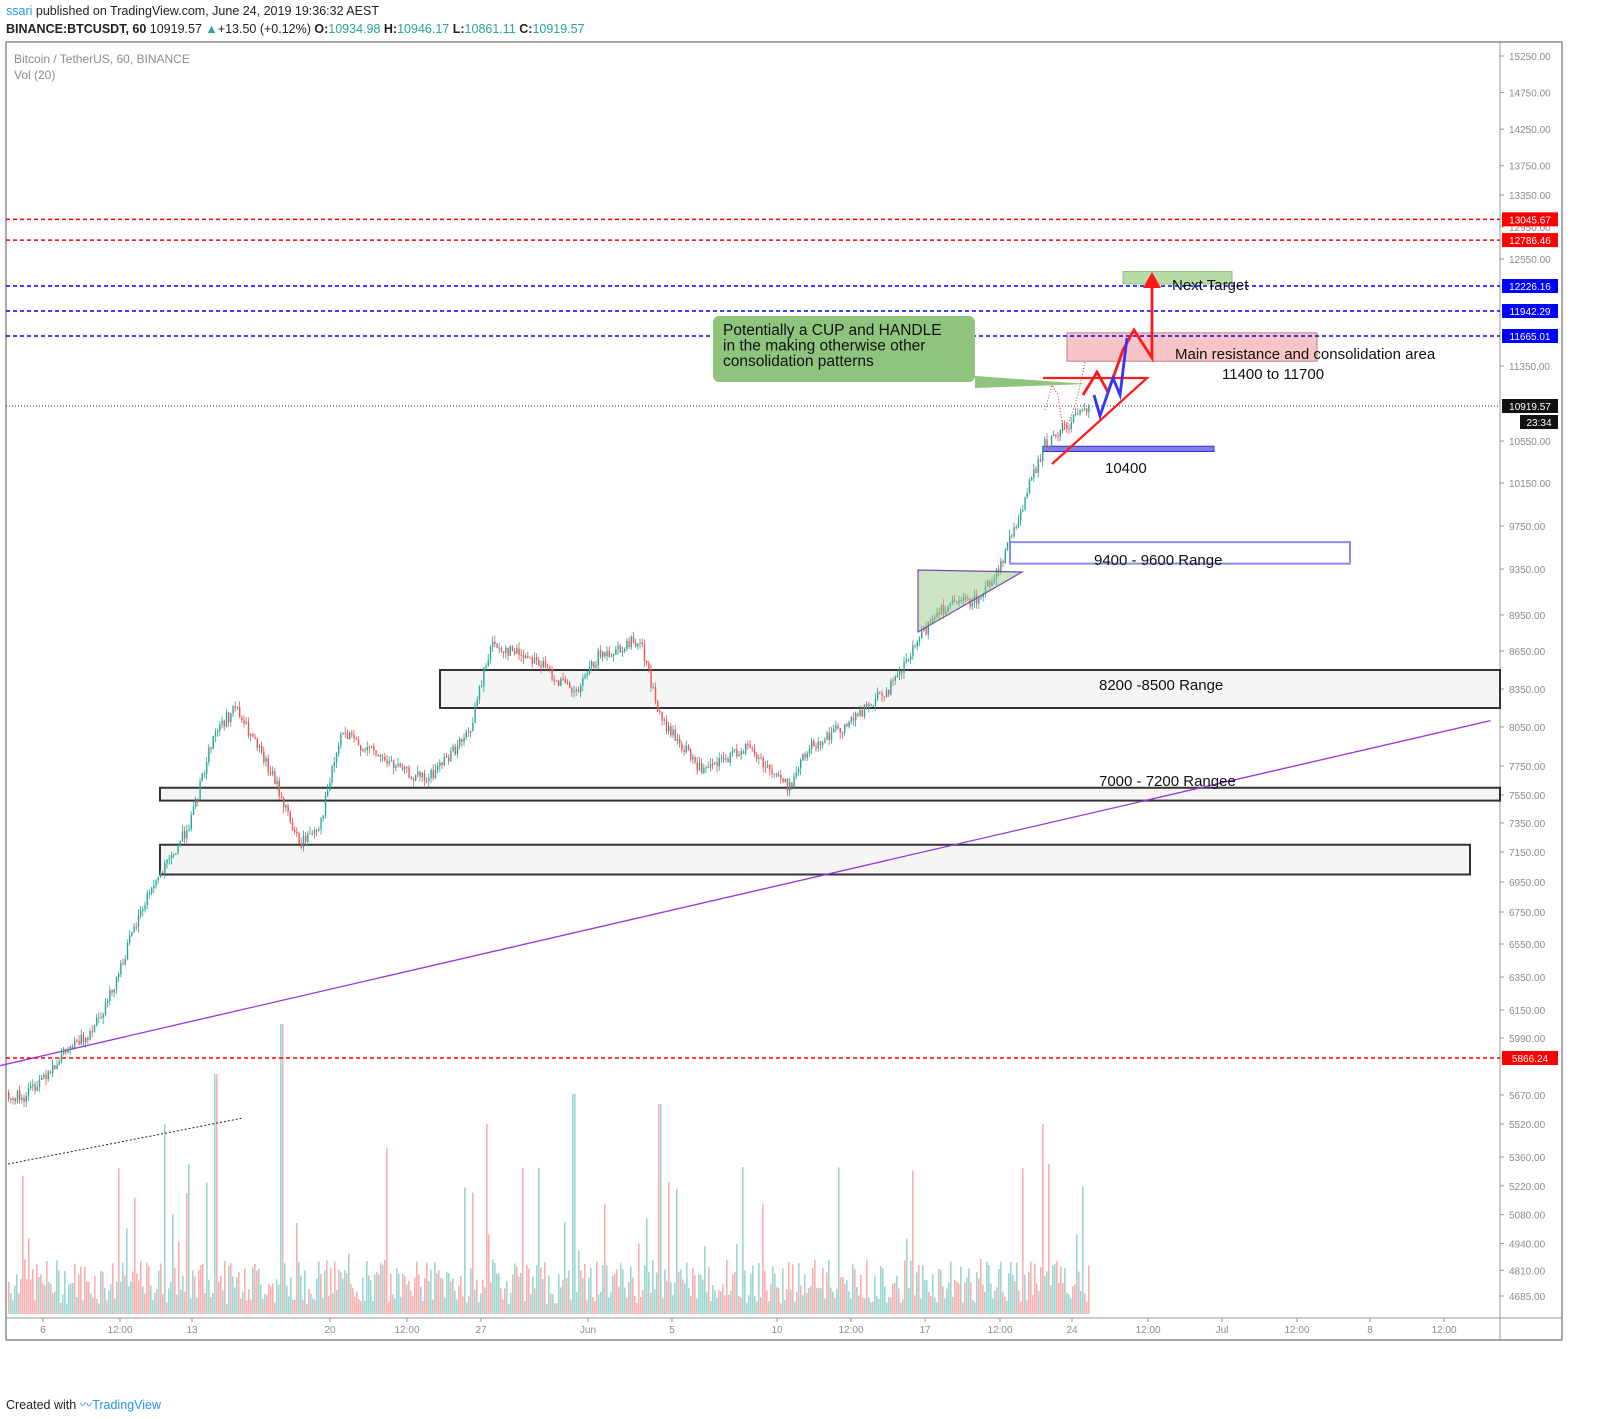  What do you see at coordinates (1152, 280) in the screenshot?
I see `target-arrow-icon` at bounding box center [1152, 280].